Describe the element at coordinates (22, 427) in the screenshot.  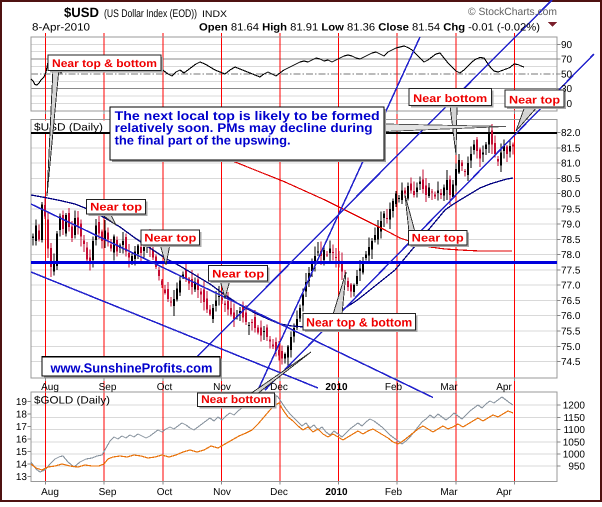
I see `svg-text: 17` at that location.